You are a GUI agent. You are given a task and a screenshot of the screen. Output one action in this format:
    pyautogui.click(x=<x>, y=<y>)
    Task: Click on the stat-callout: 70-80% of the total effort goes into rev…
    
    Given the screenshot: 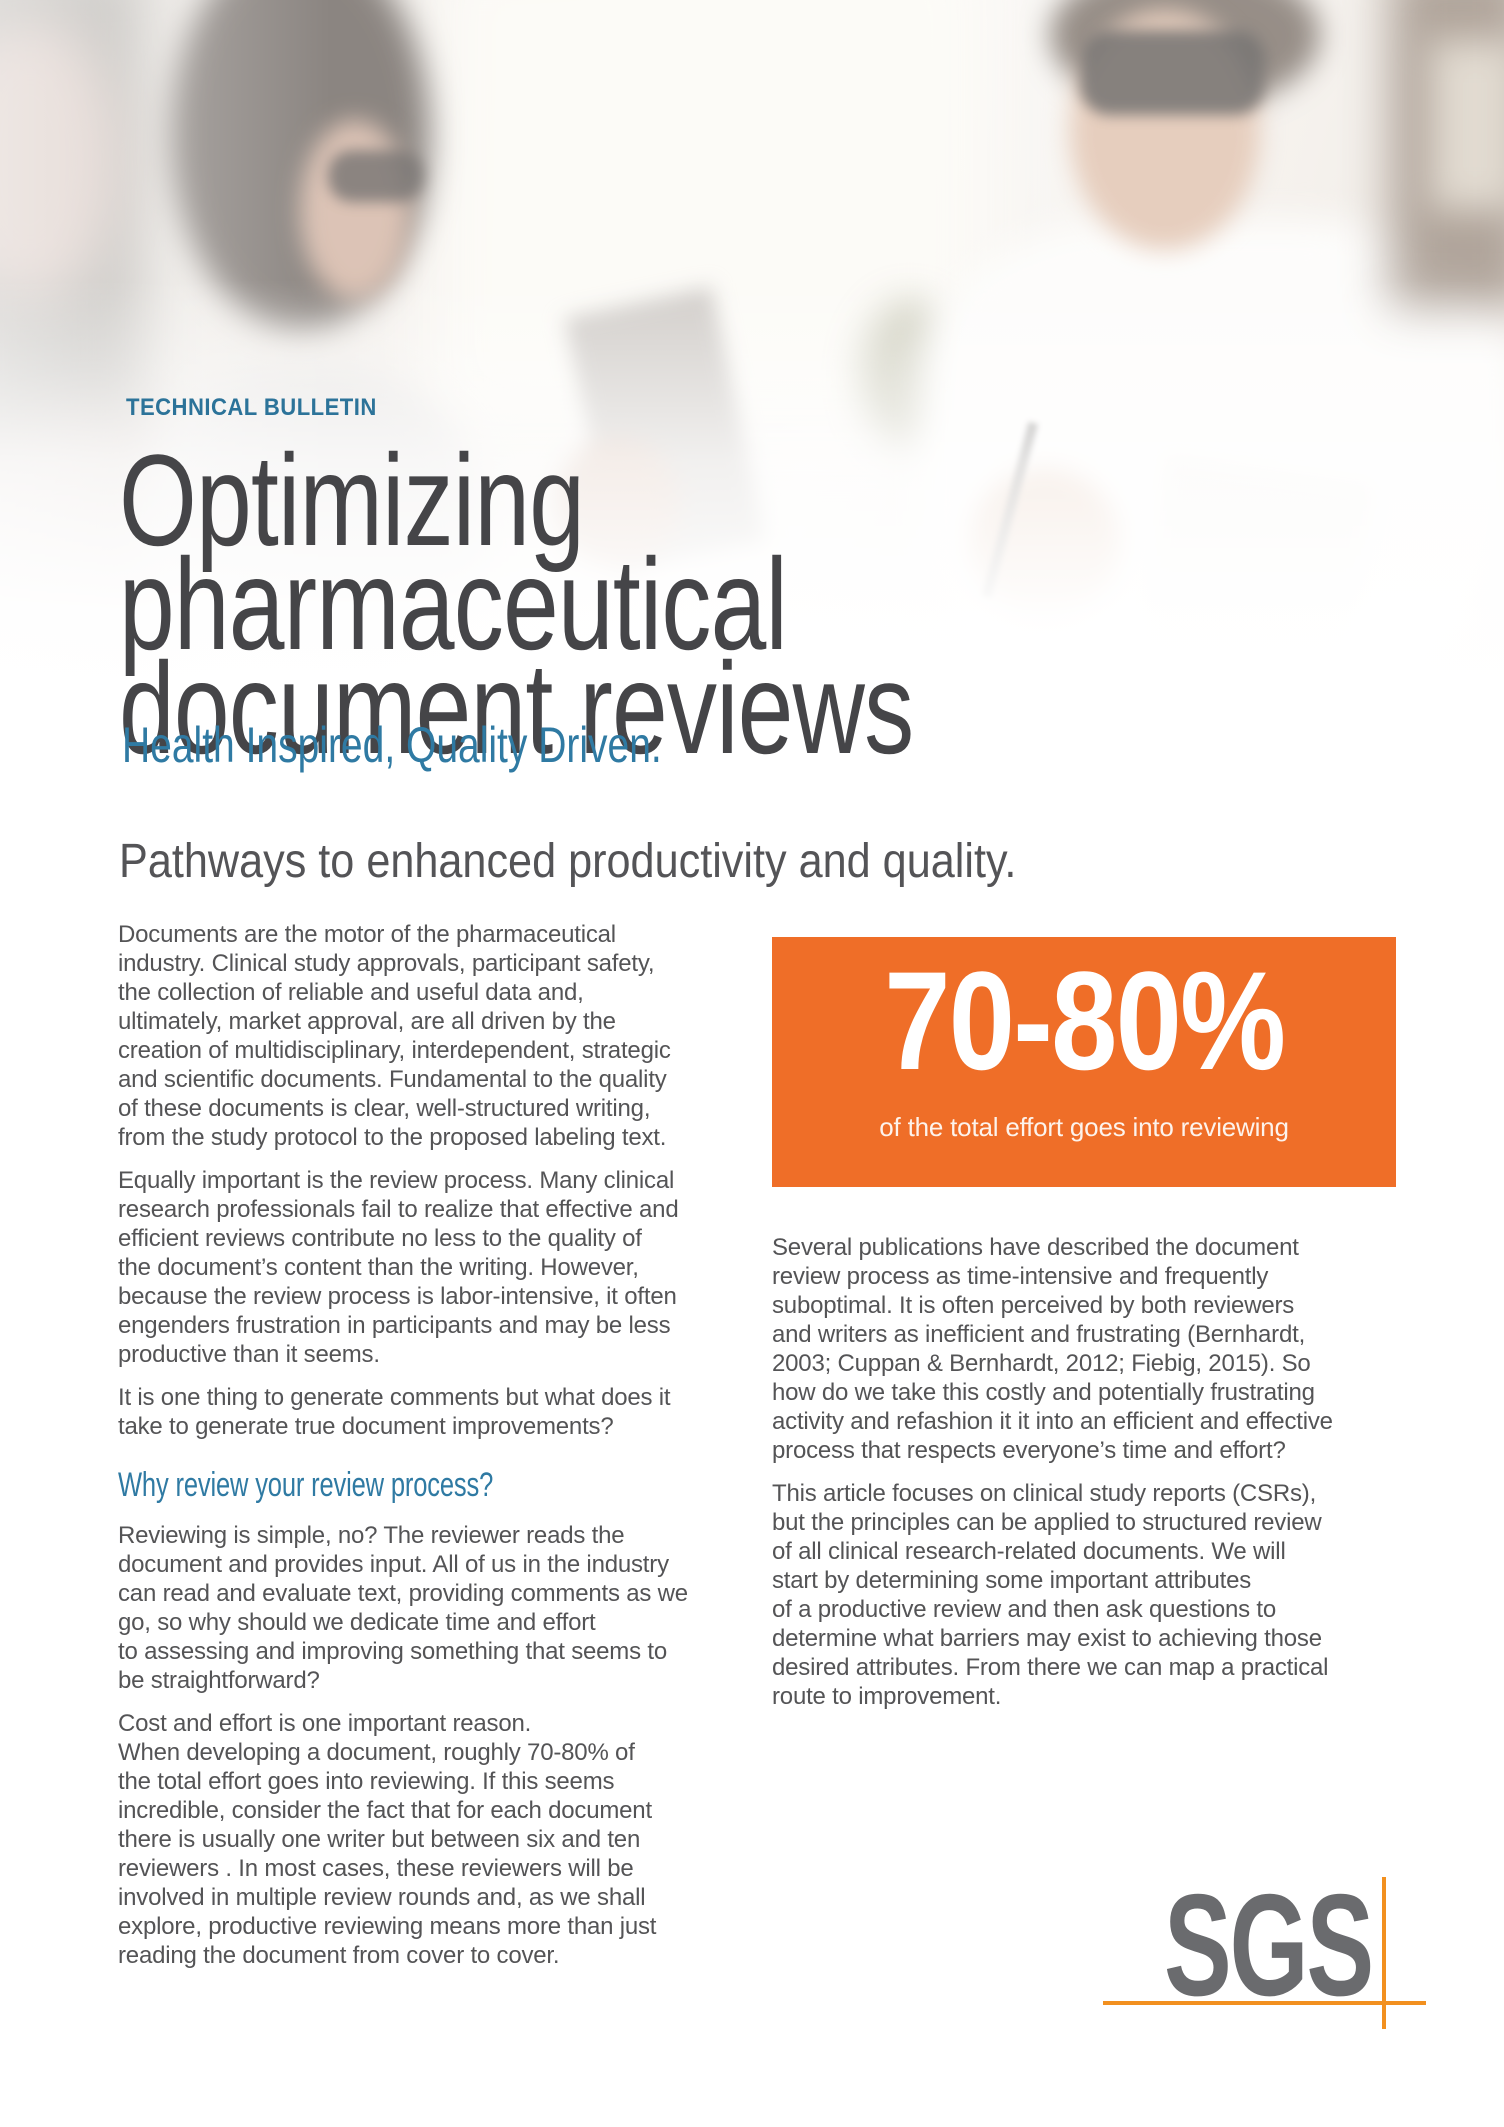 What is the action you would take?
    pyautogui.click(x=1084, y=1062)
    